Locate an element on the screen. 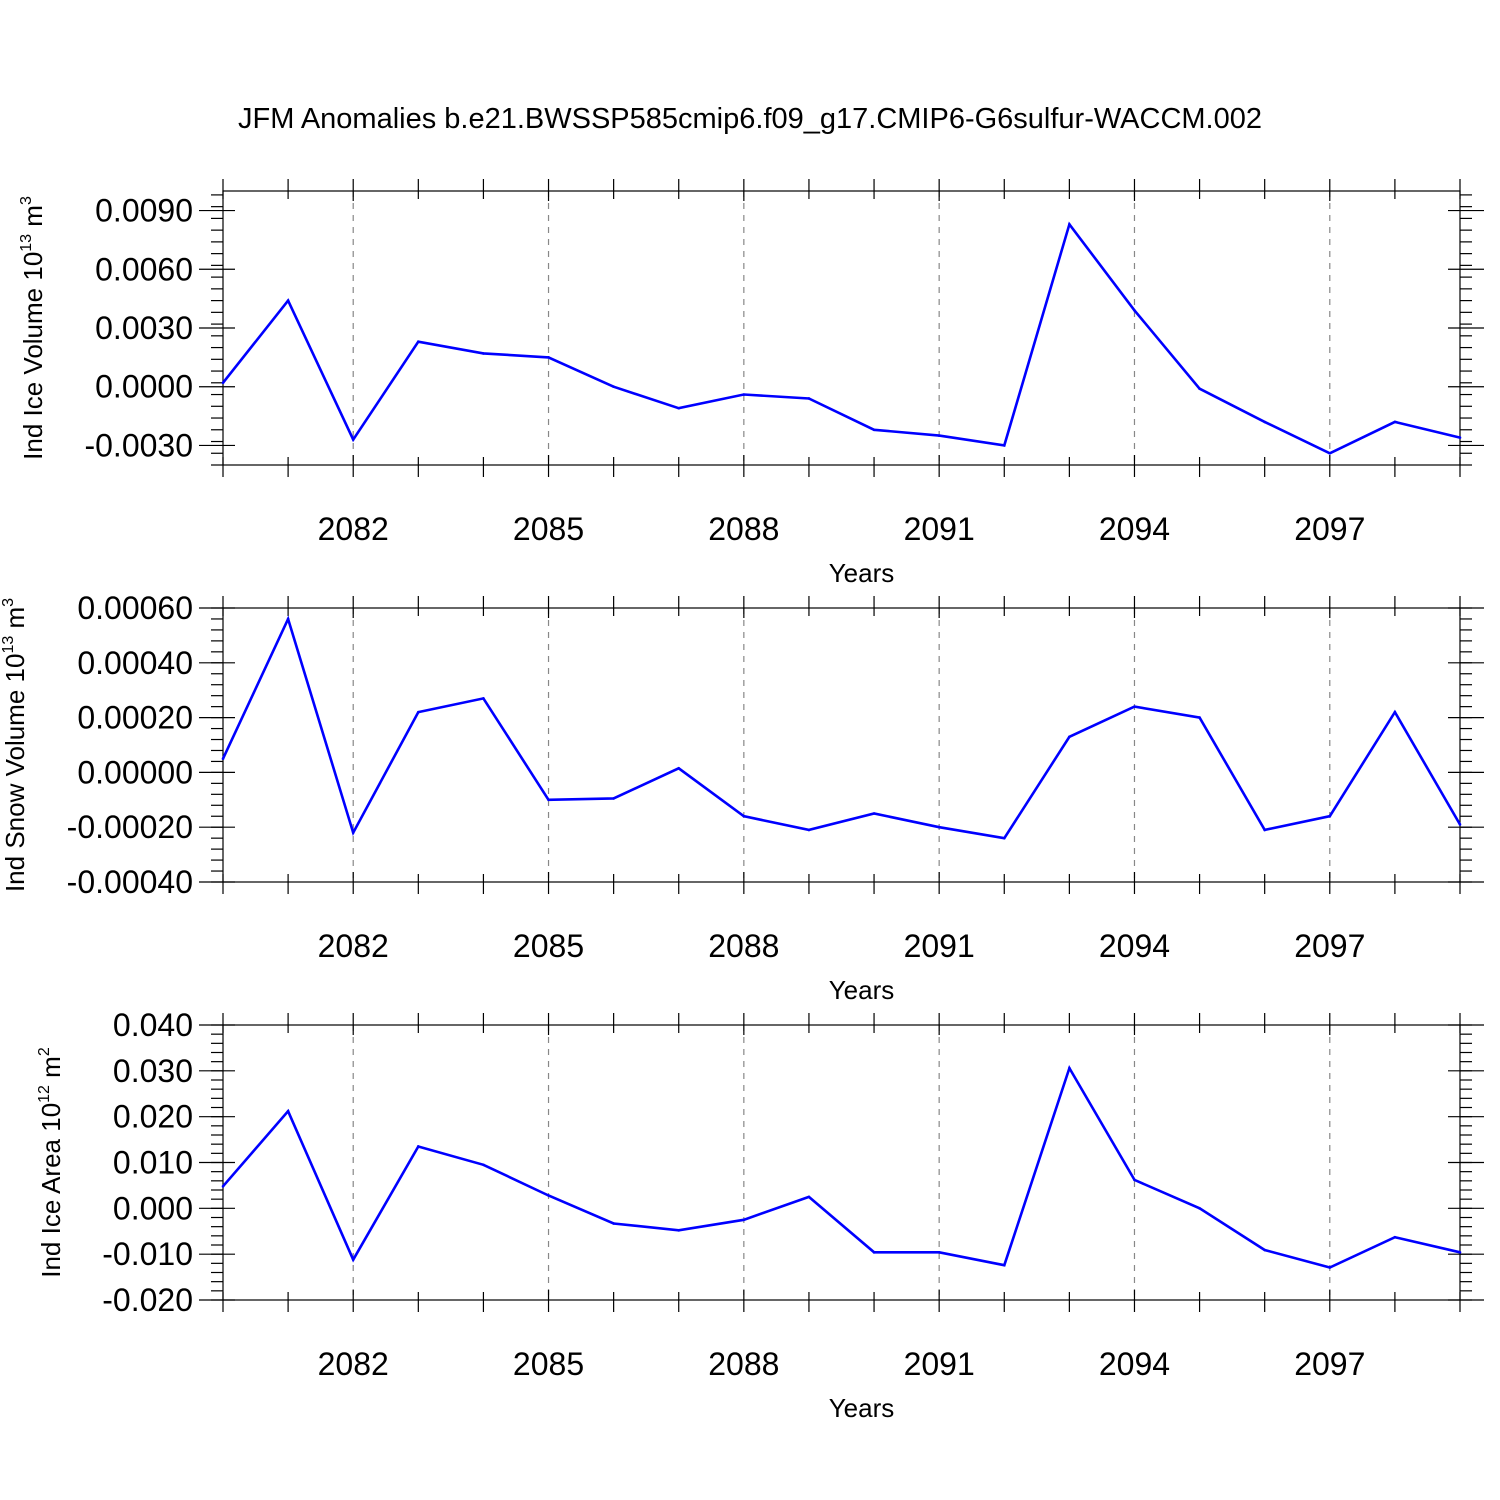 Image resolution: width=1500 pixels, height=1500 pixels. y-tick-label: 0.00020 is located at coordinates (135, 718).